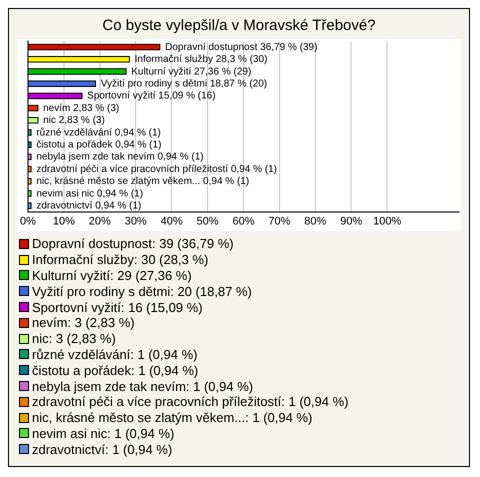 Image resolution: width=480 pixels, height=477 pixels. I want to click on text: zdravotnictví: 1 (0,94 %), so click(102, 449).